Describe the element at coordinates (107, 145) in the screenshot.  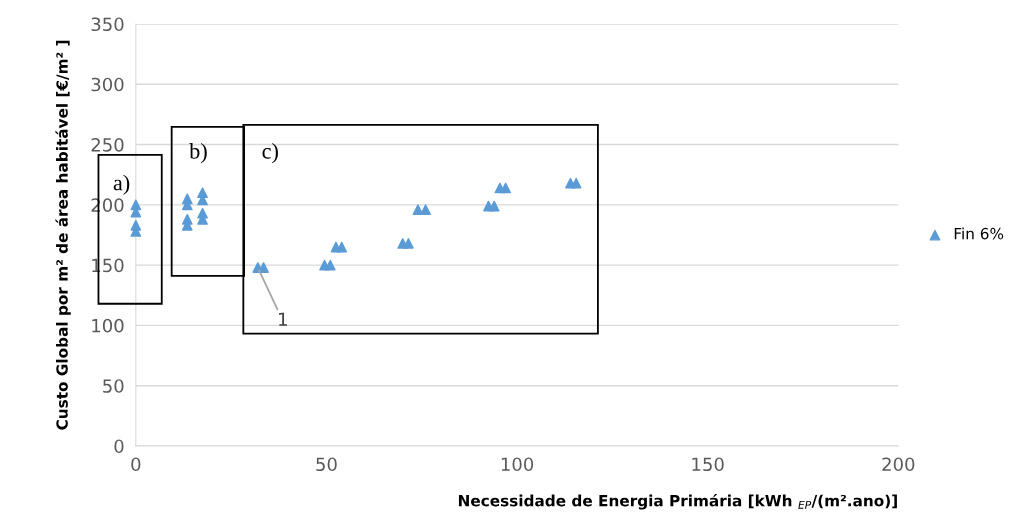
I see `y-tick-label: 250` at that location.